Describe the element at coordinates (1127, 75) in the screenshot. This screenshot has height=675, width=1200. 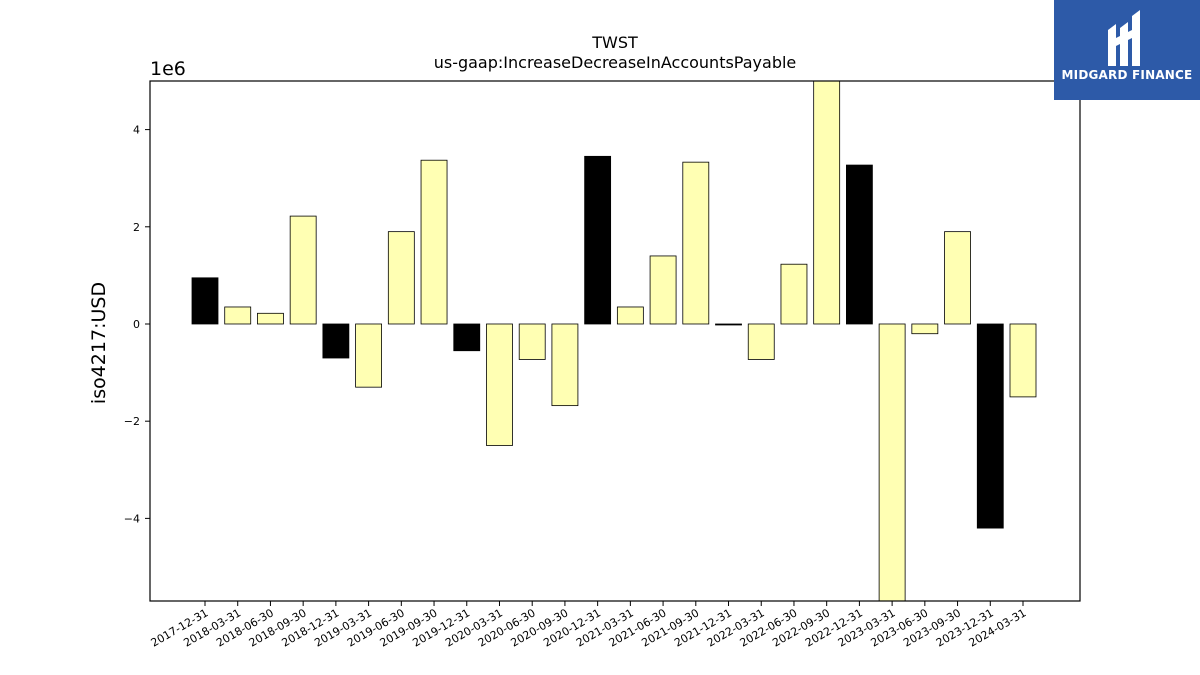
I see `logo-text: MIDGARD FINANCE` at that location.